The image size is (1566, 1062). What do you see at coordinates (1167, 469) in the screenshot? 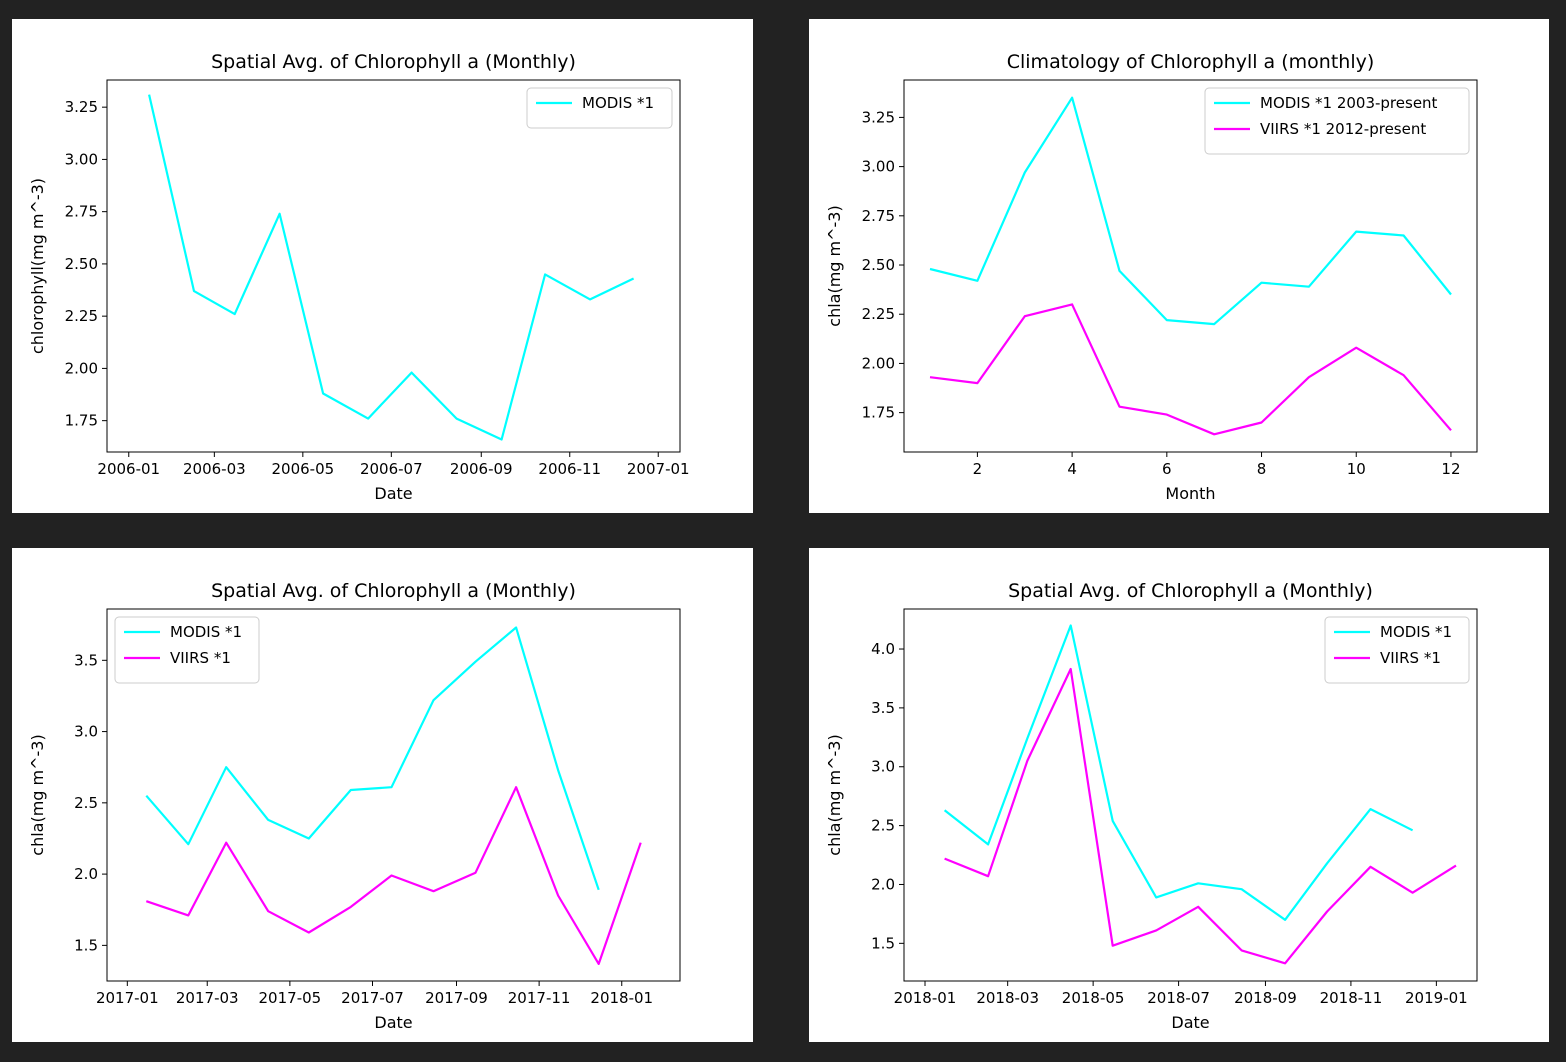
I see `x-tick-label: 6` at bounding box center [1167, 469].